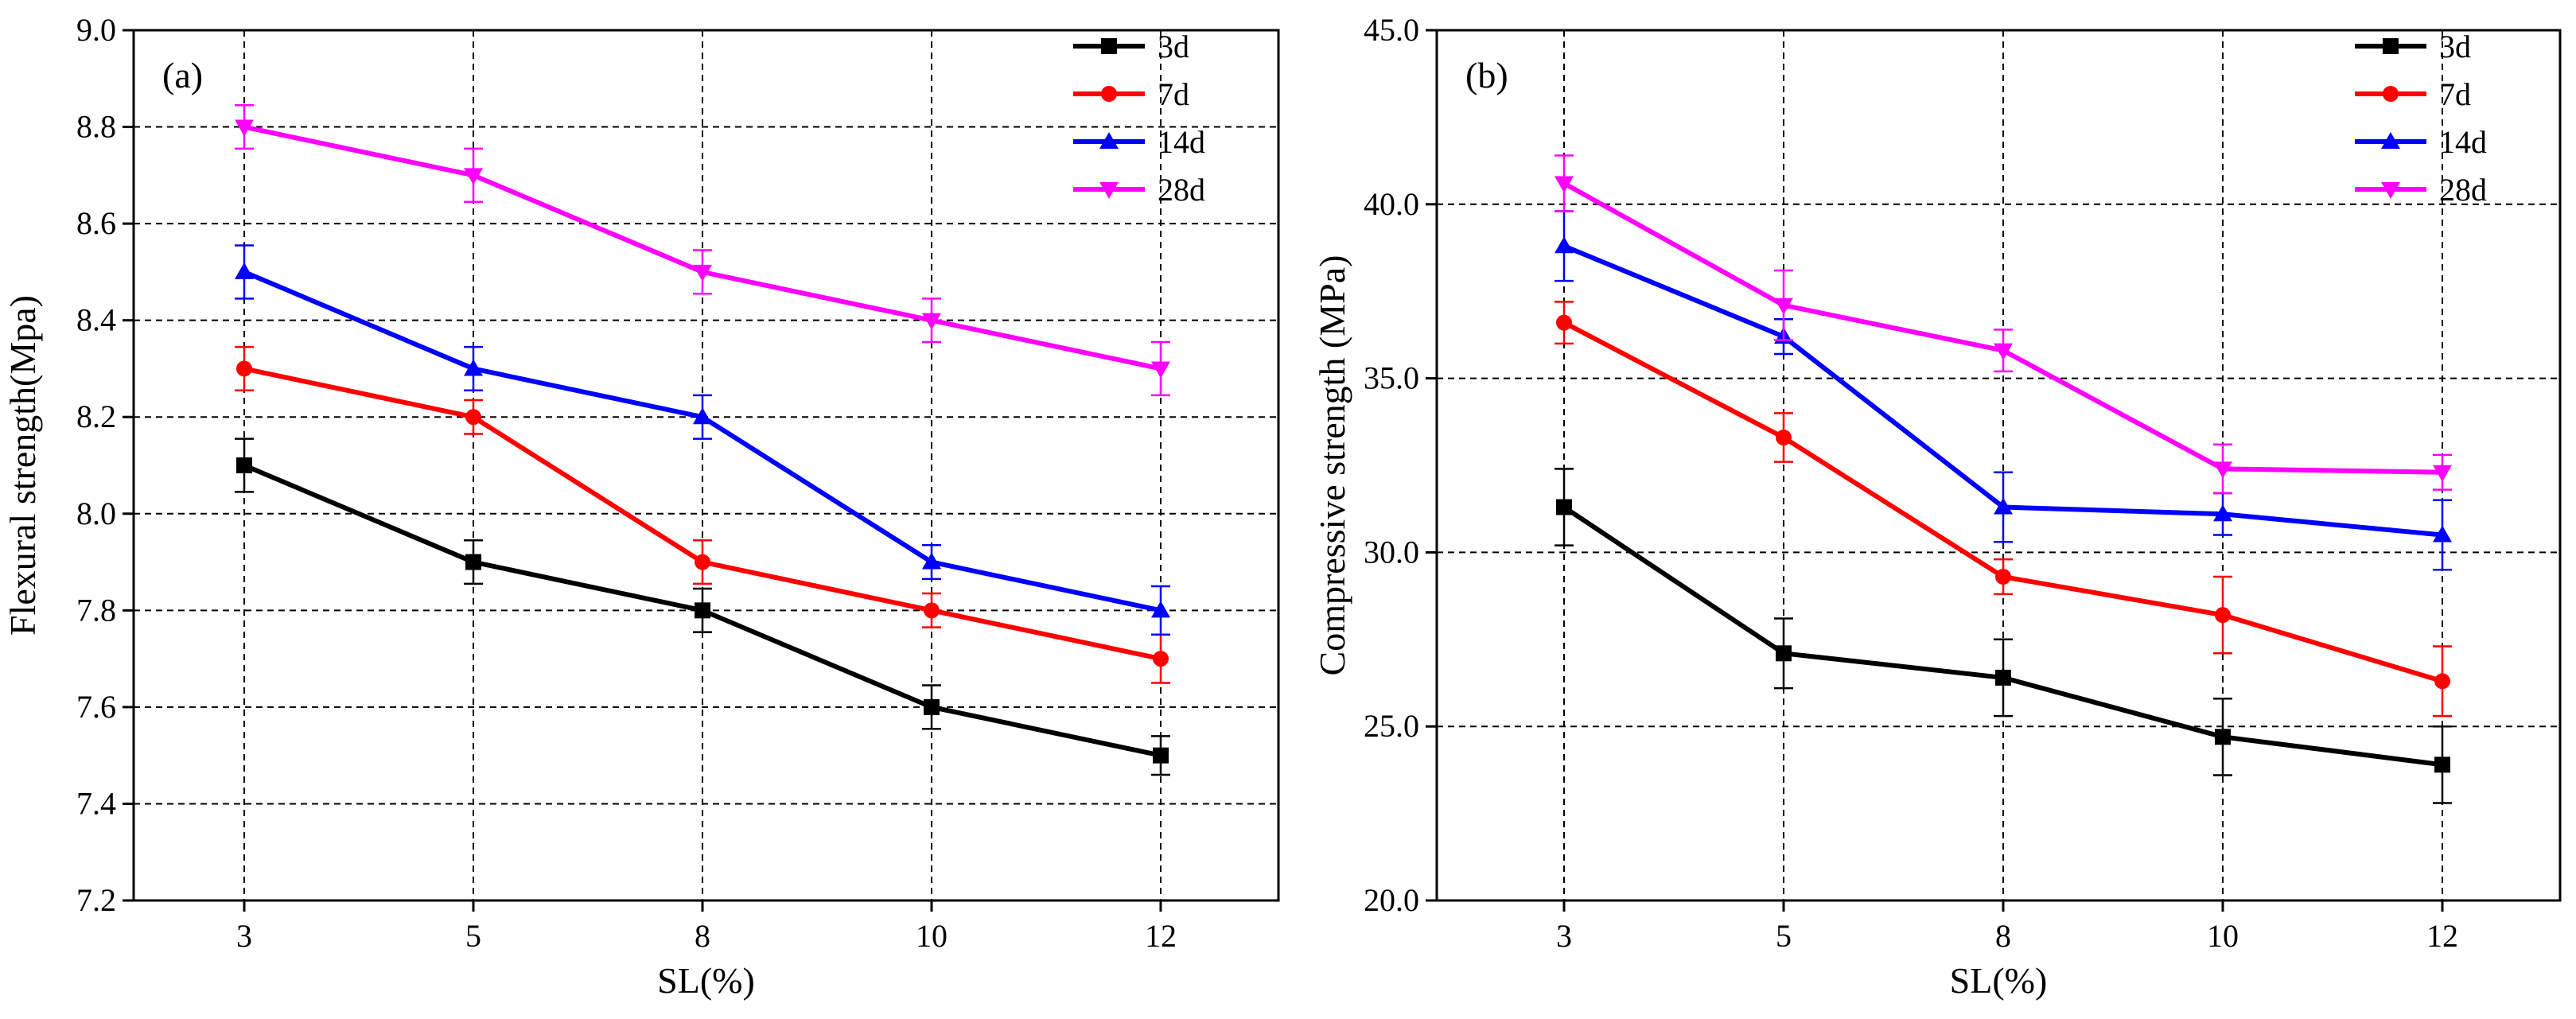 The image size is (2576, 1019). Describe the element at coordinates (2003, 936) in the screenshot. I see `panel-b-x-tick-label: 8` at that location.